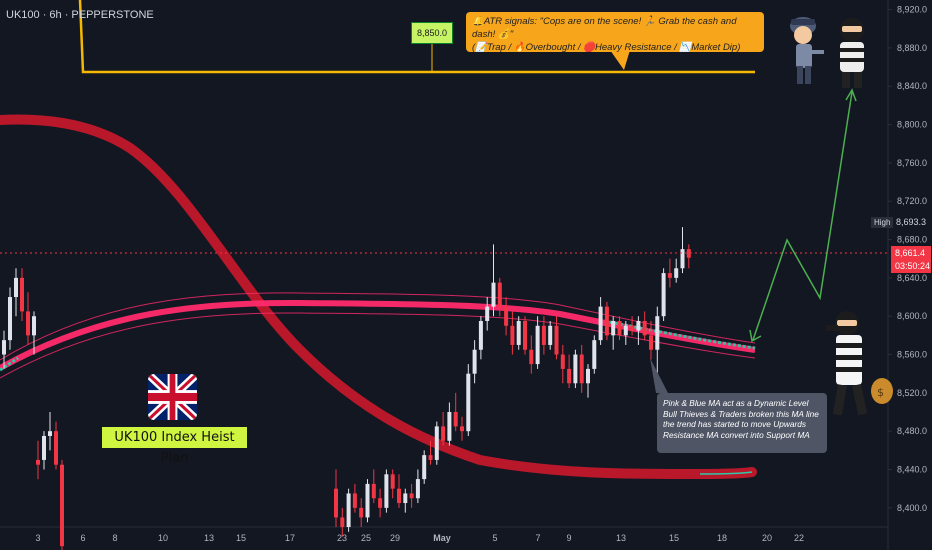  I want to click on time-tick-label: 20, so click(767, 538).